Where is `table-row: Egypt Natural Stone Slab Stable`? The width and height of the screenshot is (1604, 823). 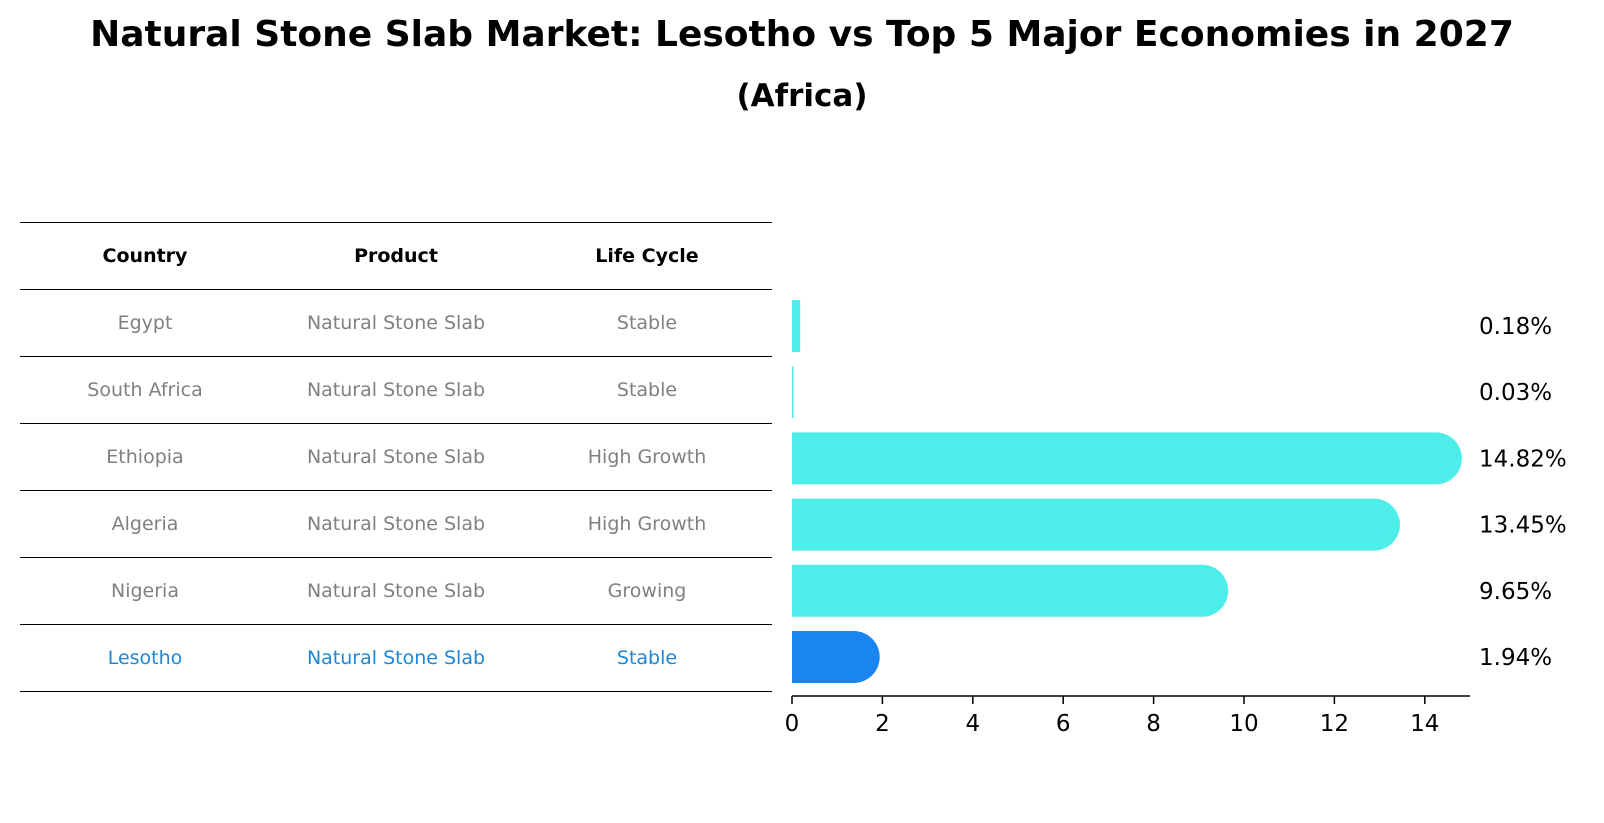
table-row: Egypt Natural Stone Slab Stable is located at coordinates (396, 323).